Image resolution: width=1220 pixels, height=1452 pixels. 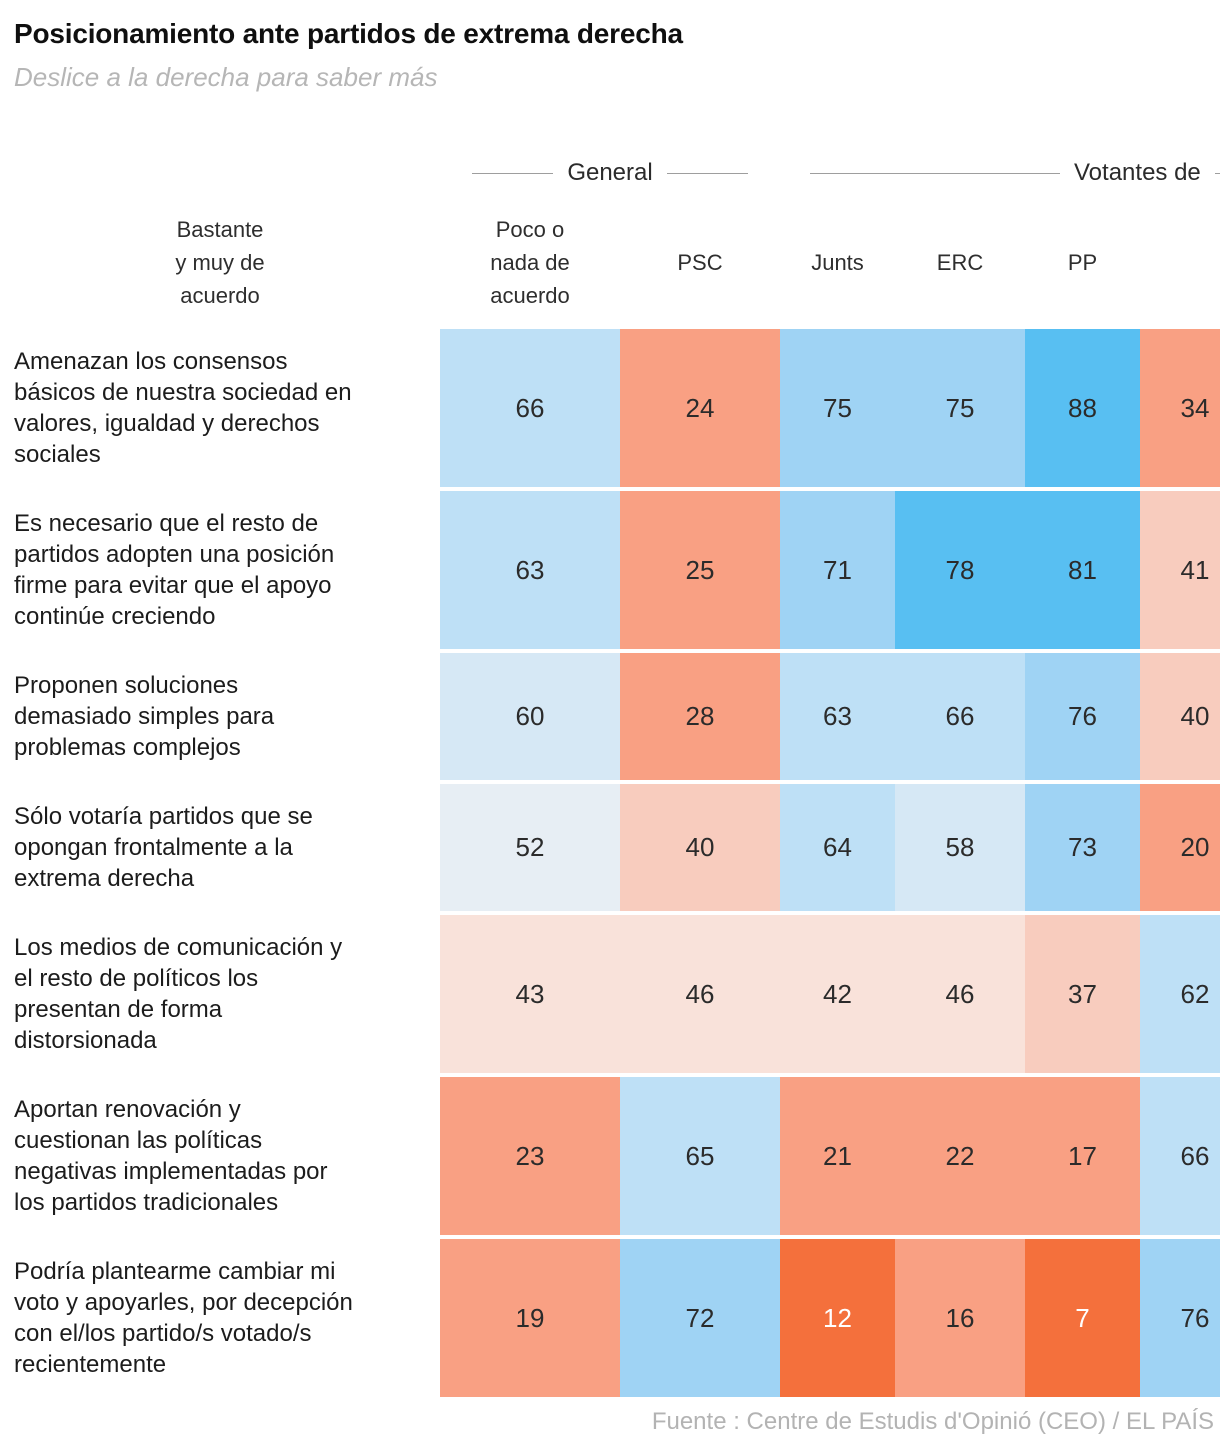 I want to click on heatmap-cell: 42, so click(x=837, y=994).